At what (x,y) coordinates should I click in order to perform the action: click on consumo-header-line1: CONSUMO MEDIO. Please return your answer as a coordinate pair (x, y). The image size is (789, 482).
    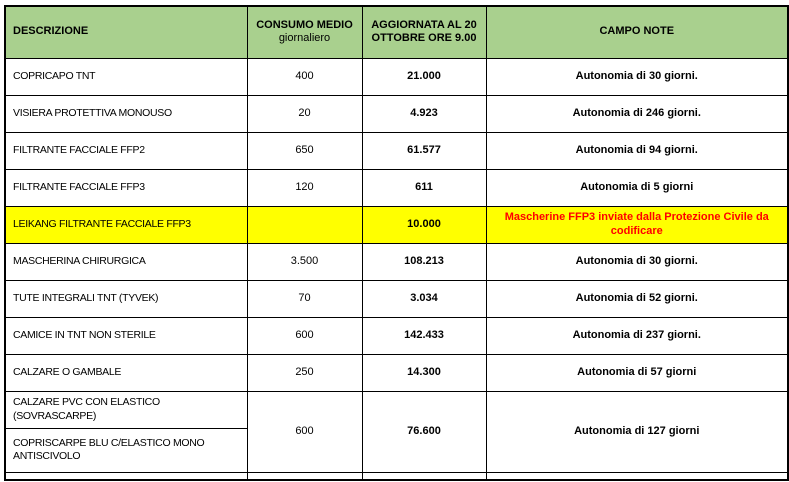
    Looking at the image, I should click on (304, 24).